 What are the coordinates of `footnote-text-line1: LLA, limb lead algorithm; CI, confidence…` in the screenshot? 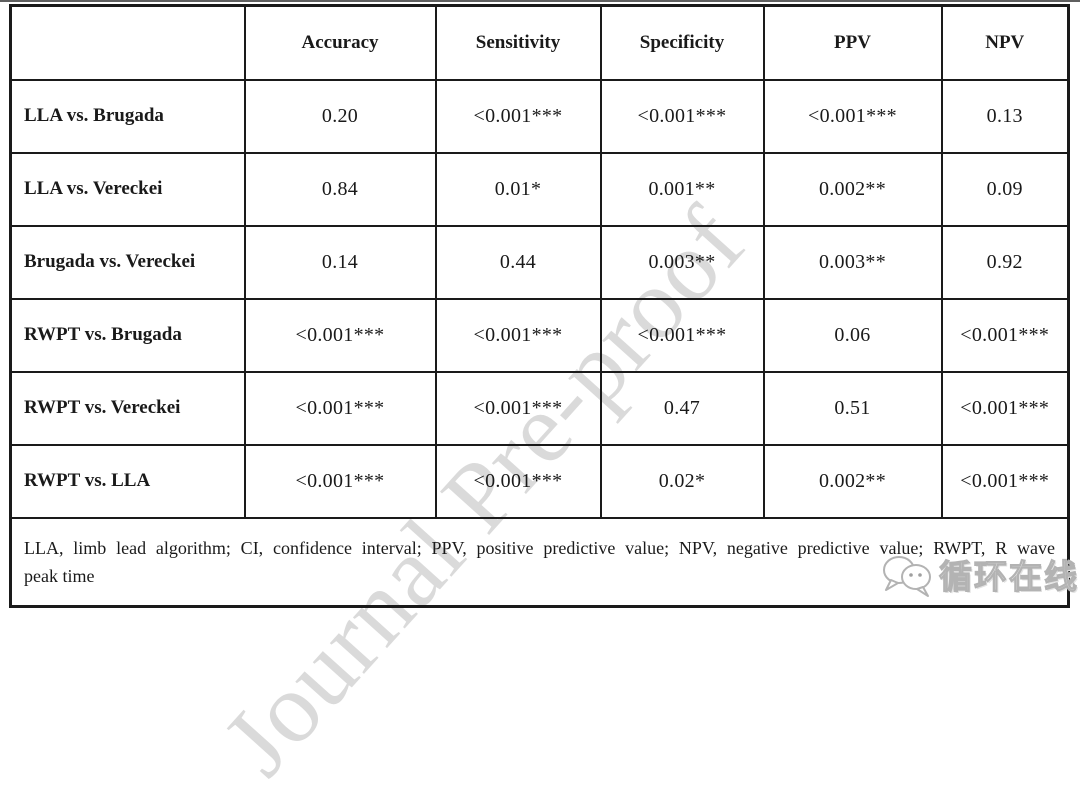 It's located at (539, 547).